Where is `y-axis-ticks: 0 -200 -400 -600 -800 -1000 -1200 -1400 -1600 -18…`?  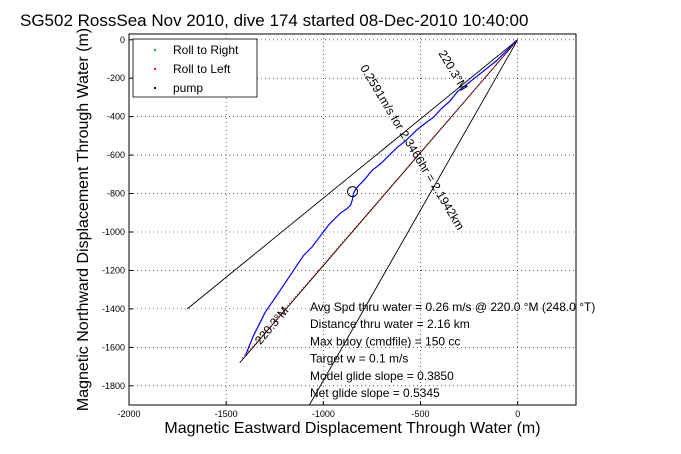
y-axis-ticks: 0 -200 -400 -600 -800 -1000 -1200 -1400 -1600 -18… is located at coordinates (117, 213).